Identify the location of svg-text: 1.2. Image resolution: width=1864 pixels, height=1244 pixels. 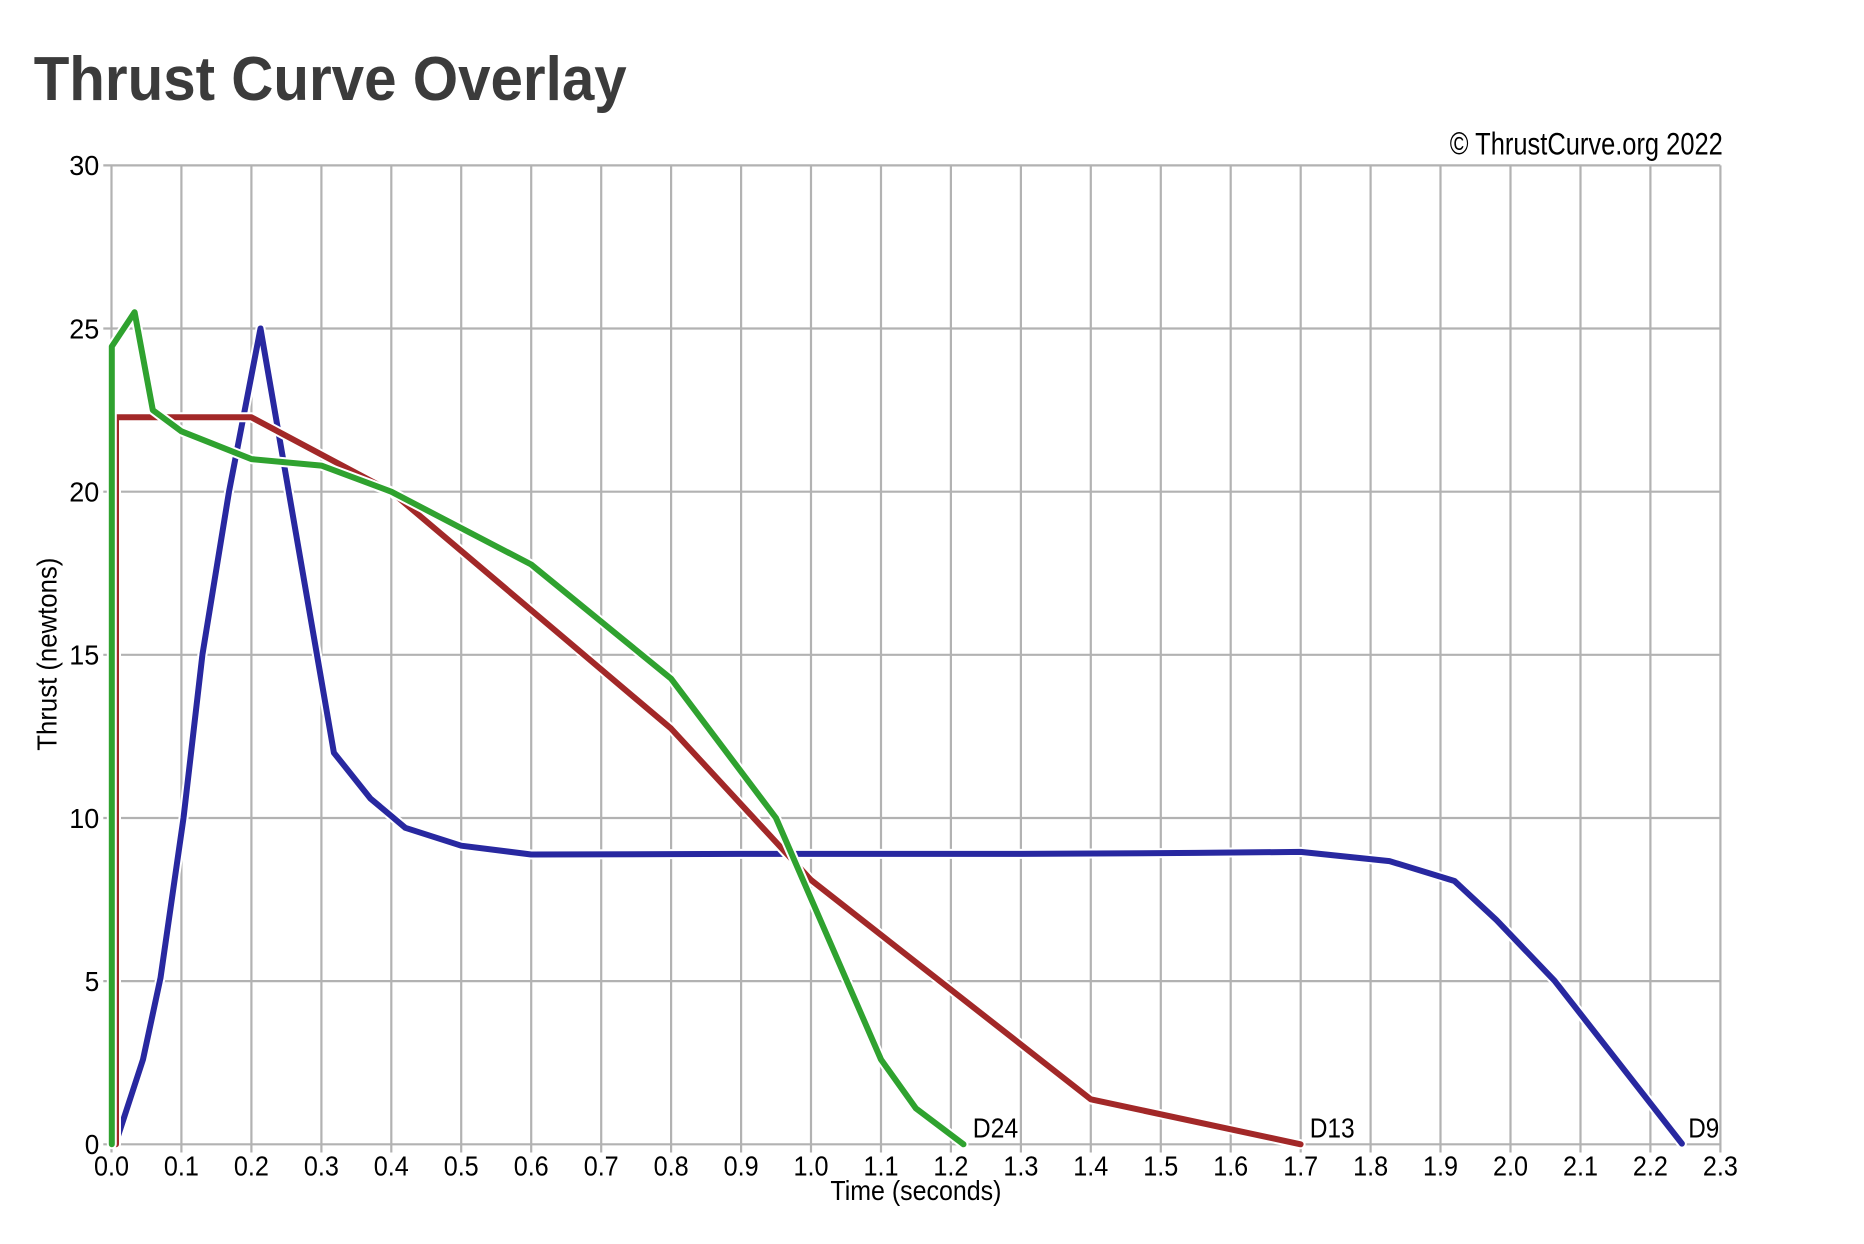
(950, 1166).